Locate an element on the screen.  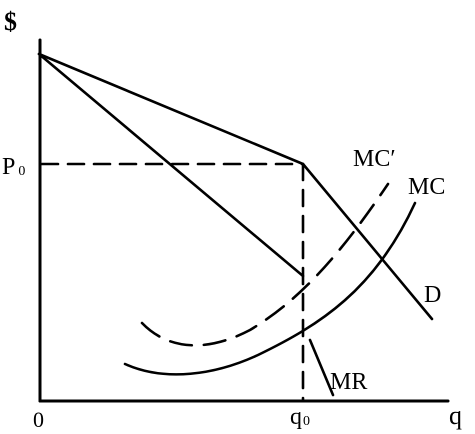
origin-label: 0 is located at coordinates (38, 419).